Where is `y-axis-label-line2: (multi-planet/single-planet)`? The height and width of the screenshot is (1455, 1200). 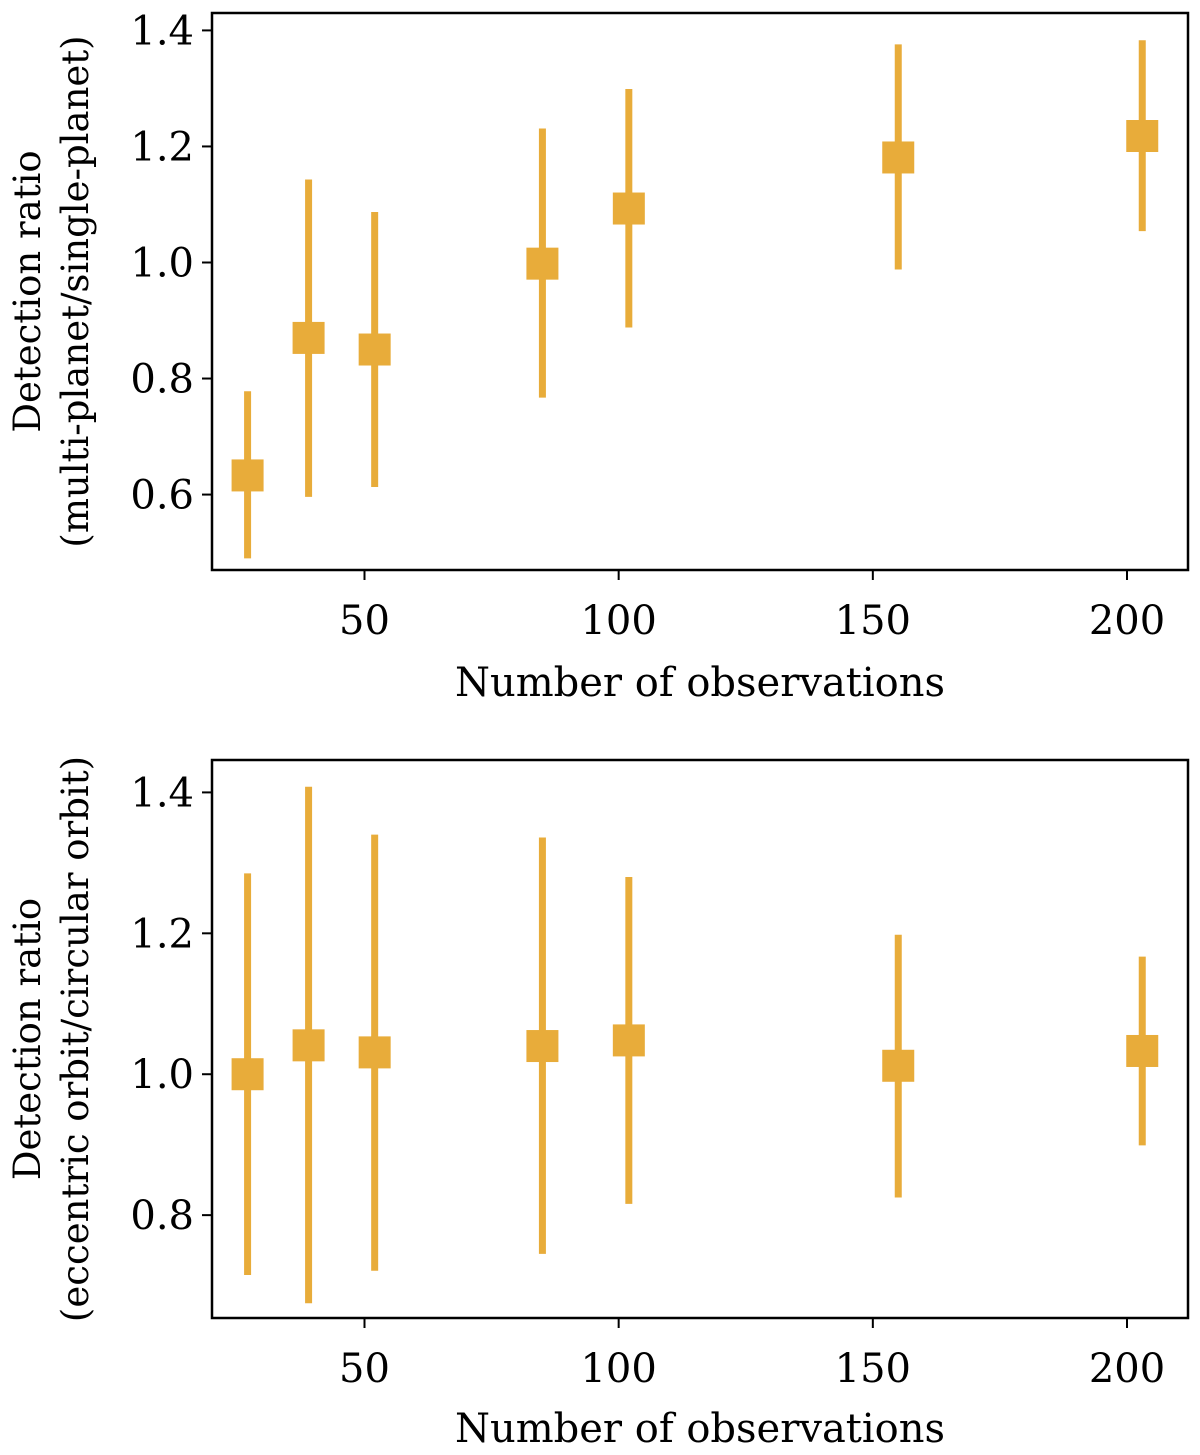
y-axis-label-line2: (multi-planet/single-planet) is located at coordinates (75, 291).